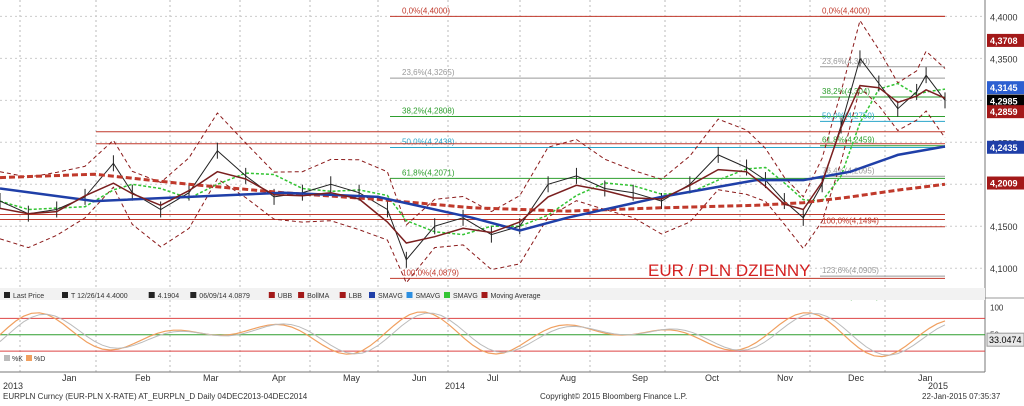  I want to click on y-tick-label: 4,3500, so click(1004, 59).